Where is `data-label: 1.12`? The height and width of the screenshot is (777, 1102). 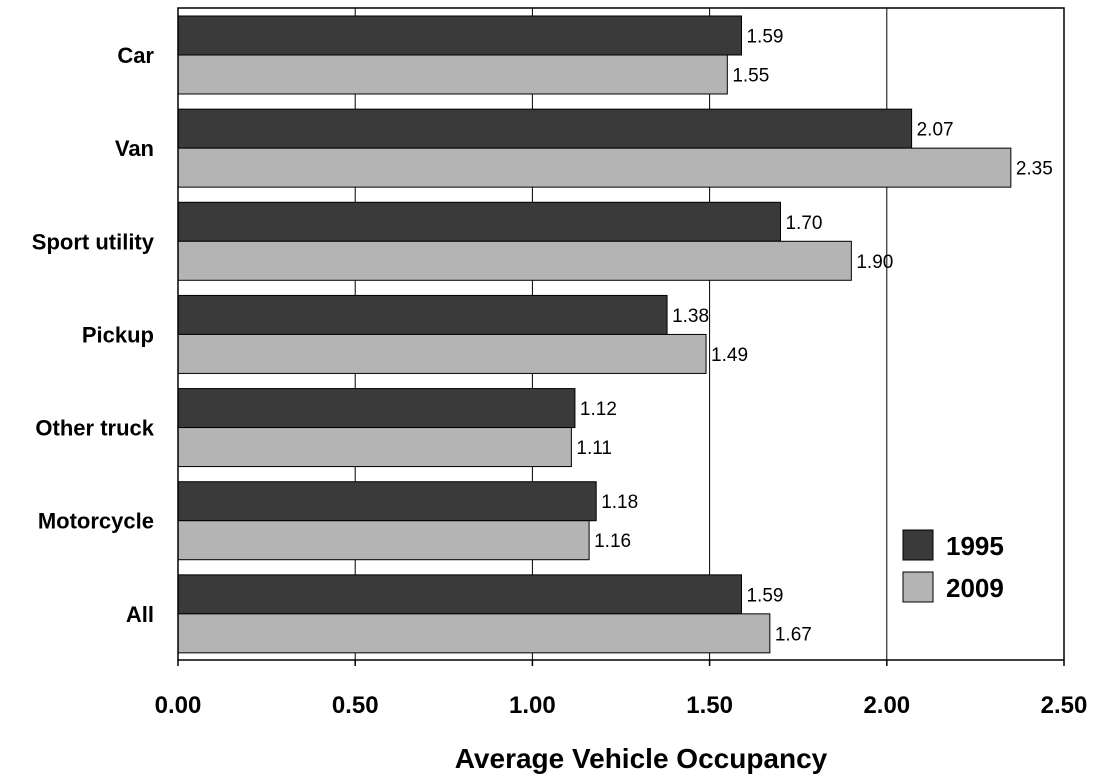 data-label: 1.12 is located at coordinates (598, 409).